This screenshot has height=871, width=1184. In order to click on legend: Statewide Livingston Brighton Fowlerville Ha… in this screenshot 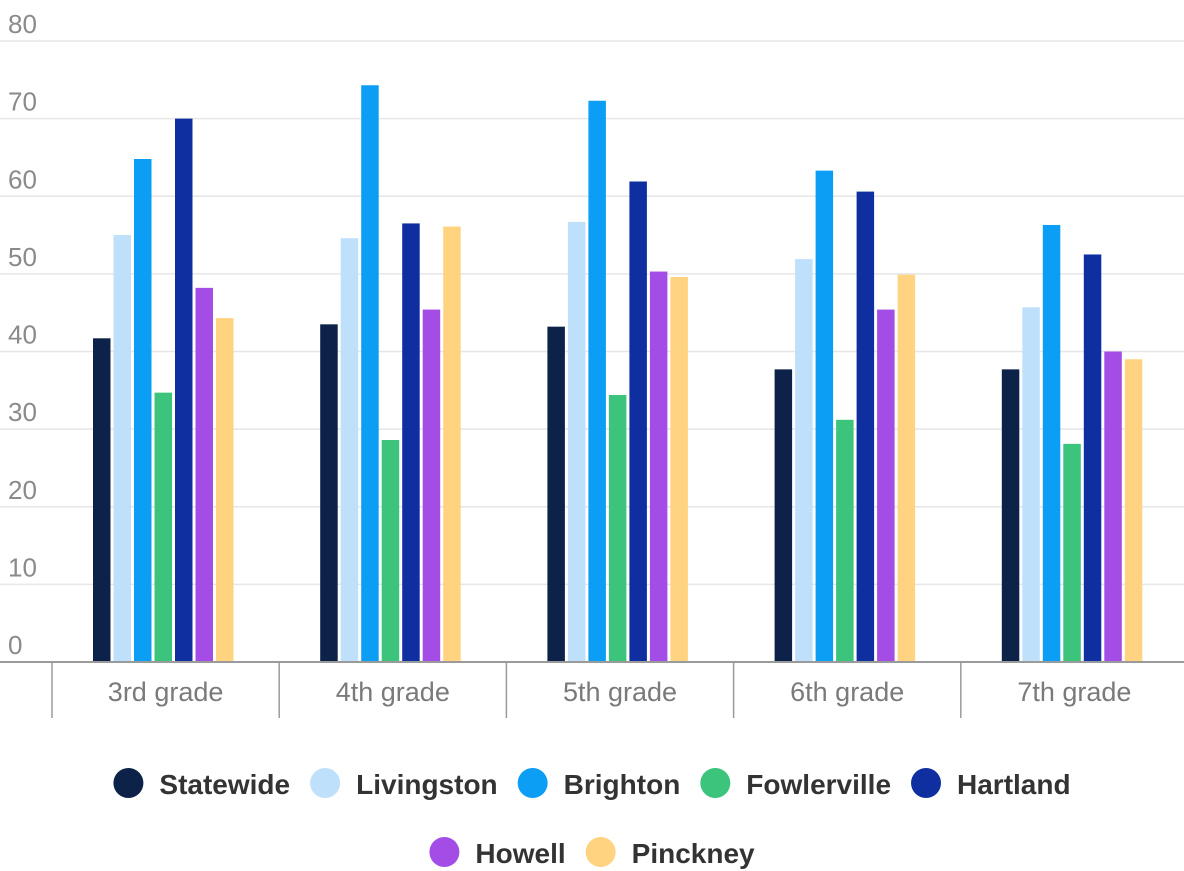, I will do `click(592, 818)`.